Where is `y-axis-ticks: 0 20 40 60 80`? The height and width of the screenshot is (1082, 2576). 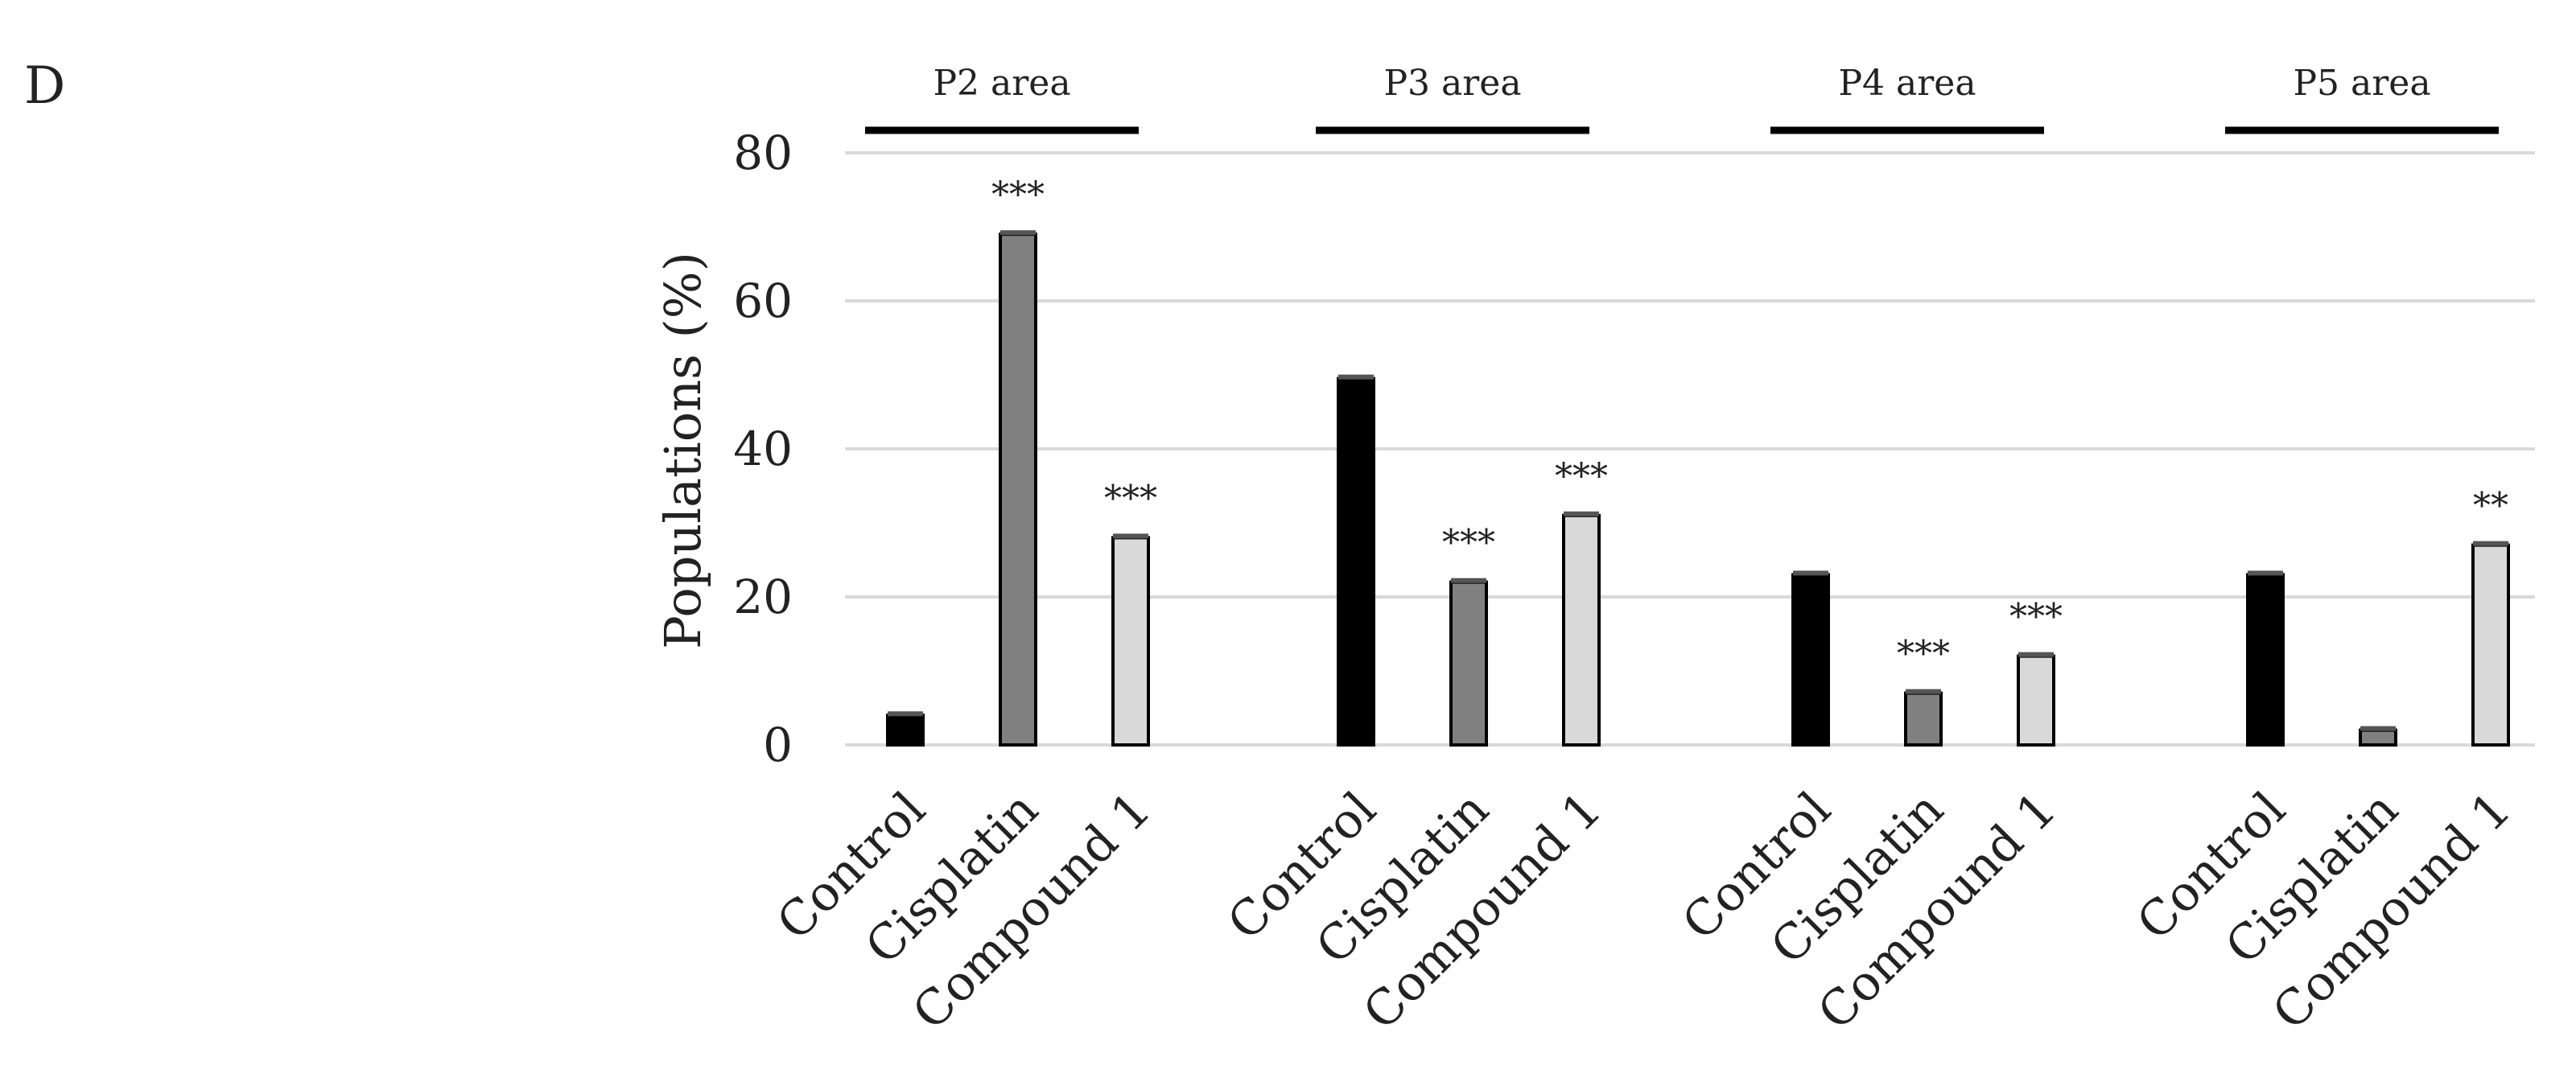 y-axis-ticks: 0 20 40 60 80 is located at coordinates (763, 448).